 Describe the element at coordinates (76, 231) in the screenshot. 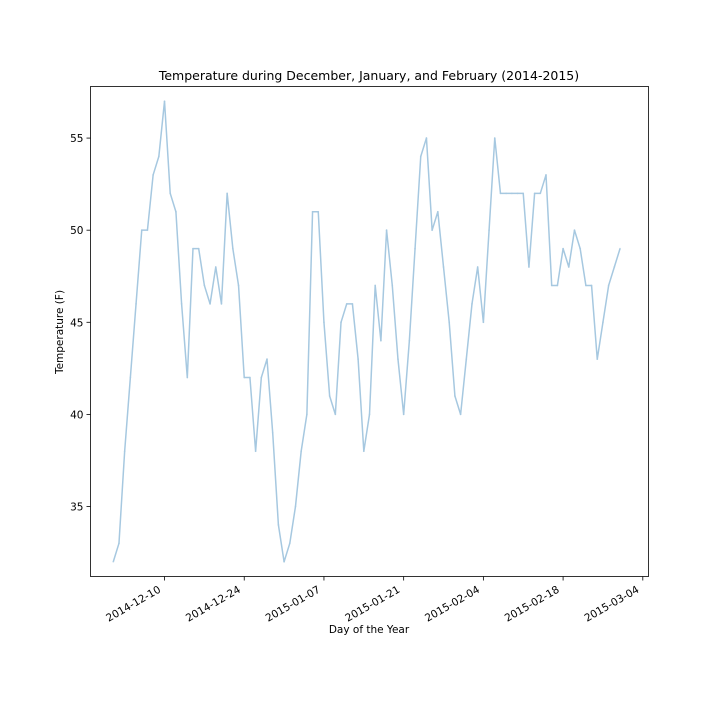

I see `y-tick-label: 50` at that location.